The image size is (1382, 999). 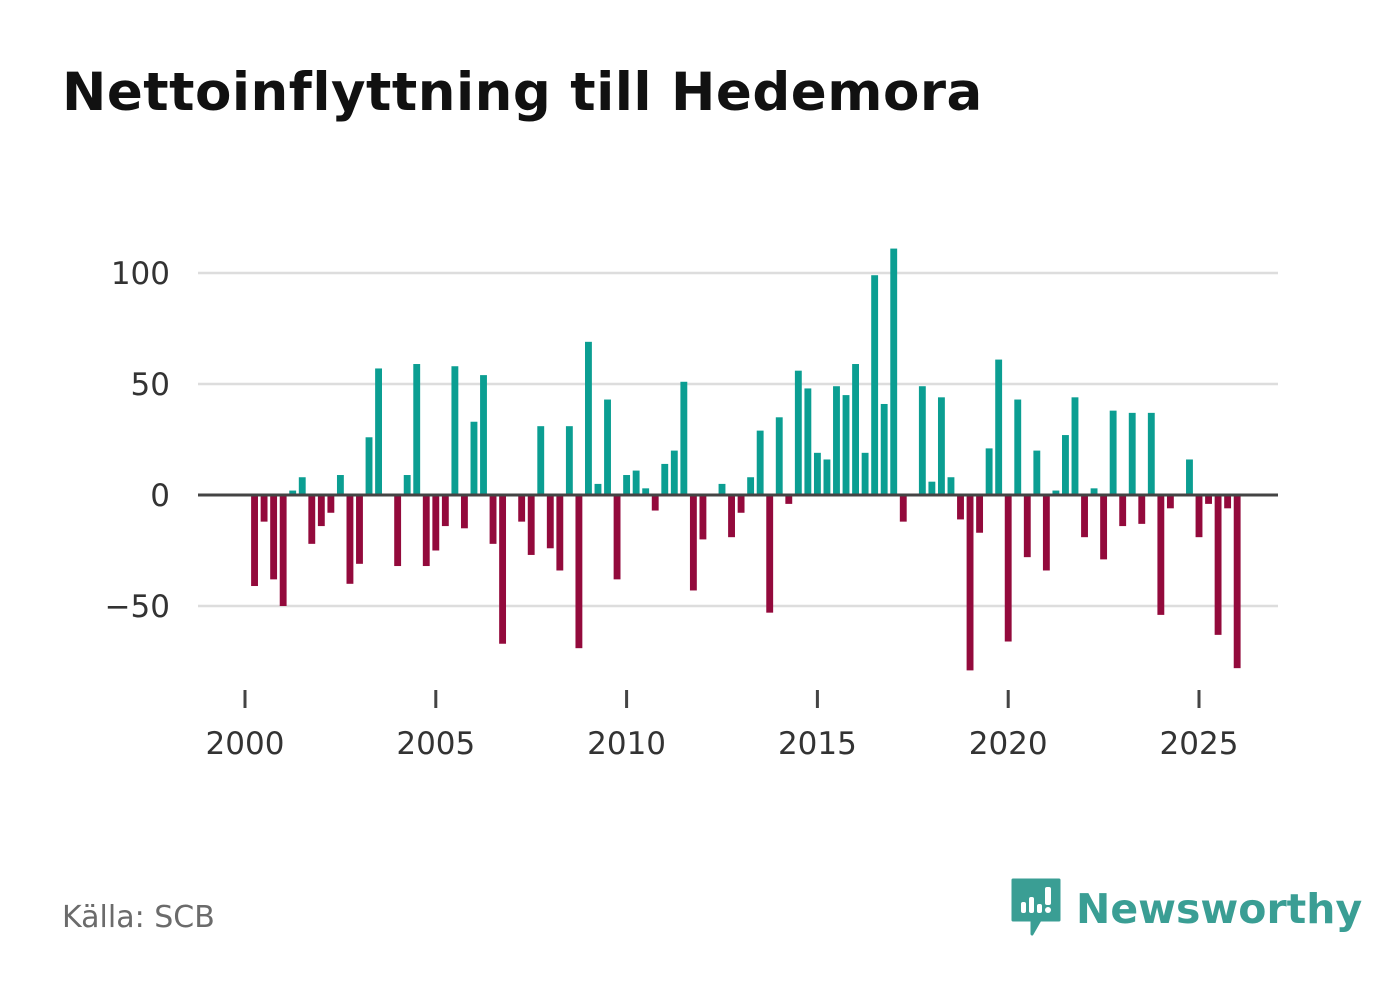 What do you see at coordinates (138, 917) in the screenshot?
I see `source-note: Källa: SCB` at bounding box center [138, 917].